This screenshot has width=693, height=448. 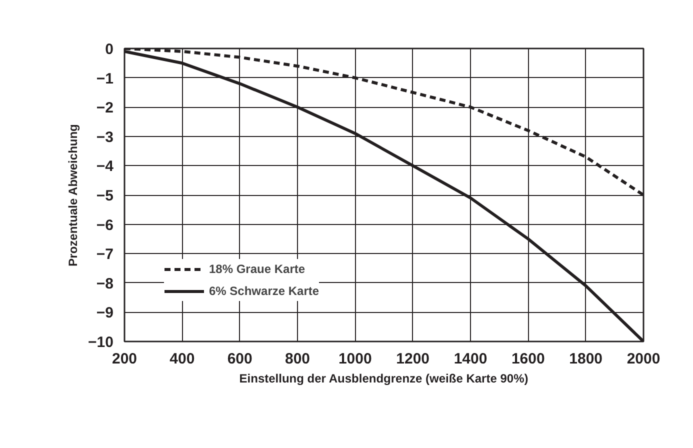 What do you see at coordinates (105, 137) in the screenshot?
I see `y-tick-label: −3` at bounding box center [105, 137].